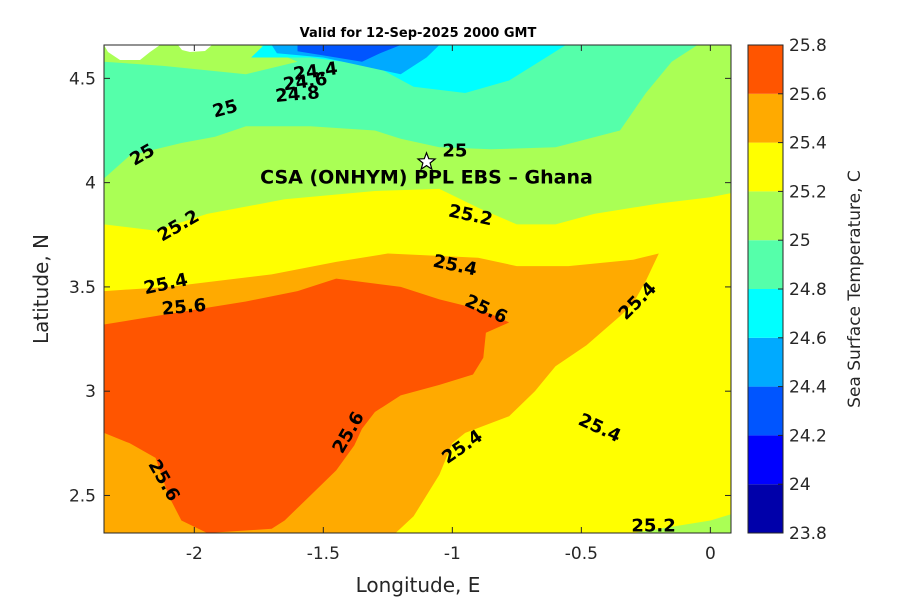 This screenshot has height=600, width=900. What do you see at coordinates (82, 288) in the screenshot?
I see `y-tick-label: 3.5` at bounding box center [82, 288].